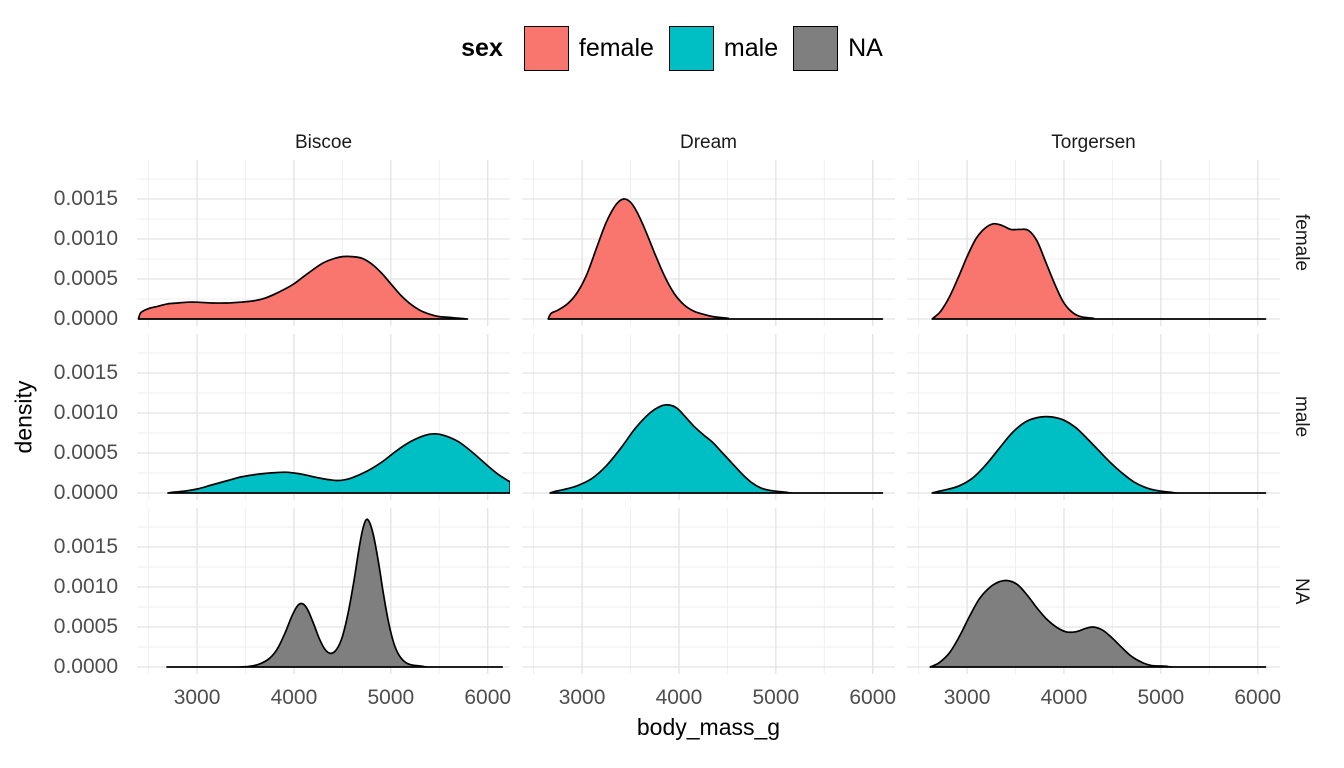  What do you see at coordinates (546, 48) in the screenshot?
I see `legend-key-female-swatch` at bounding box center [546, 48].